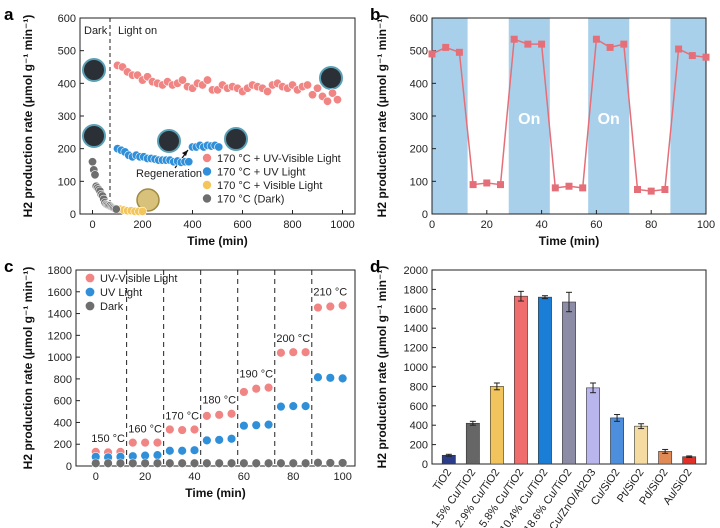 Image resolution: width=720 pixels, height=528 pixels. I want to click on dark-label: Dark, so click(96, 31).